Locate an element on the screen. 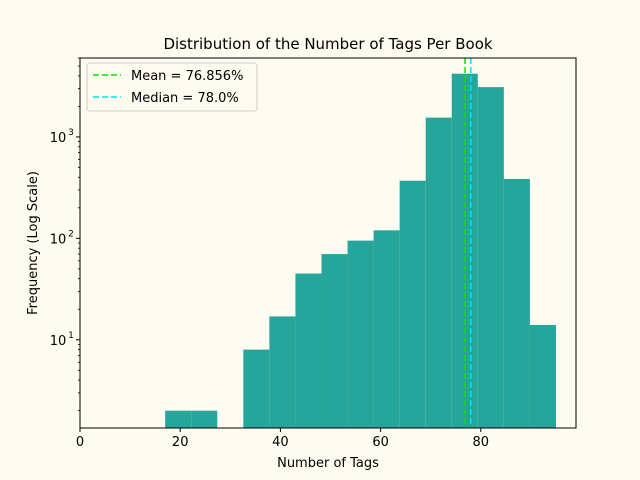  x-tick-label: 20 is located at coordinates (180, 442).